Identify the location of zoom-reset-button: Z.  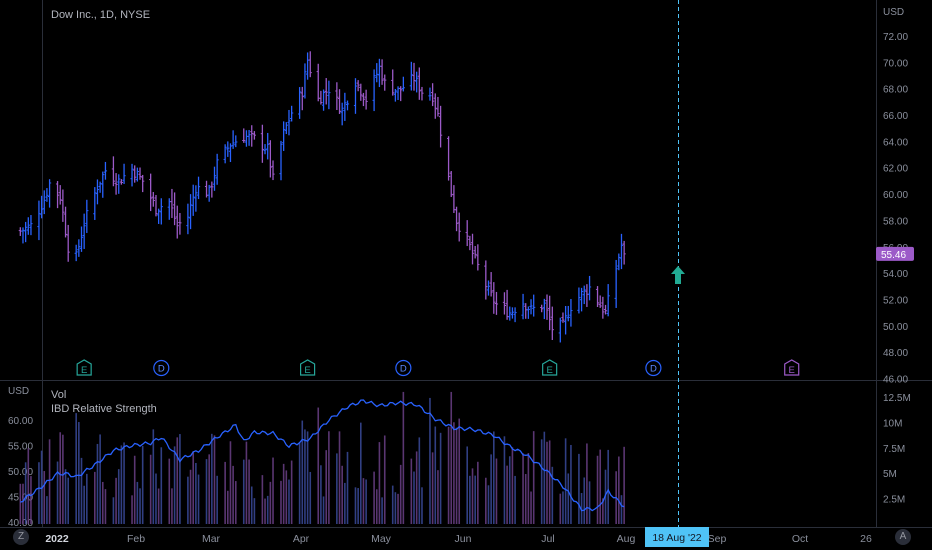
(21, 537).